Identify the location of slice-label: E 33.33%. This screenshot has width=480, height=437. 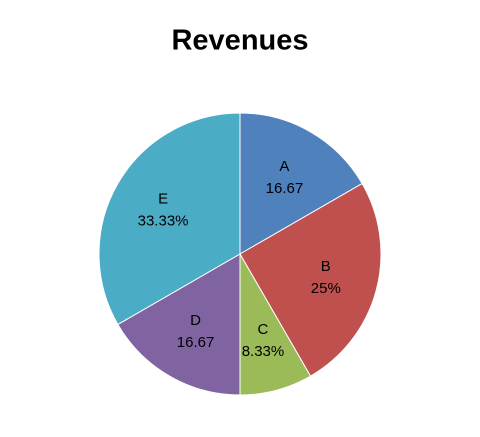
(163, 210).